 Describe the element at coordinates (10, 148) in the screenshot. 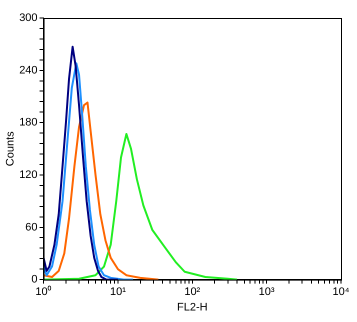

I see `y-axis-title: Counts` at that location.